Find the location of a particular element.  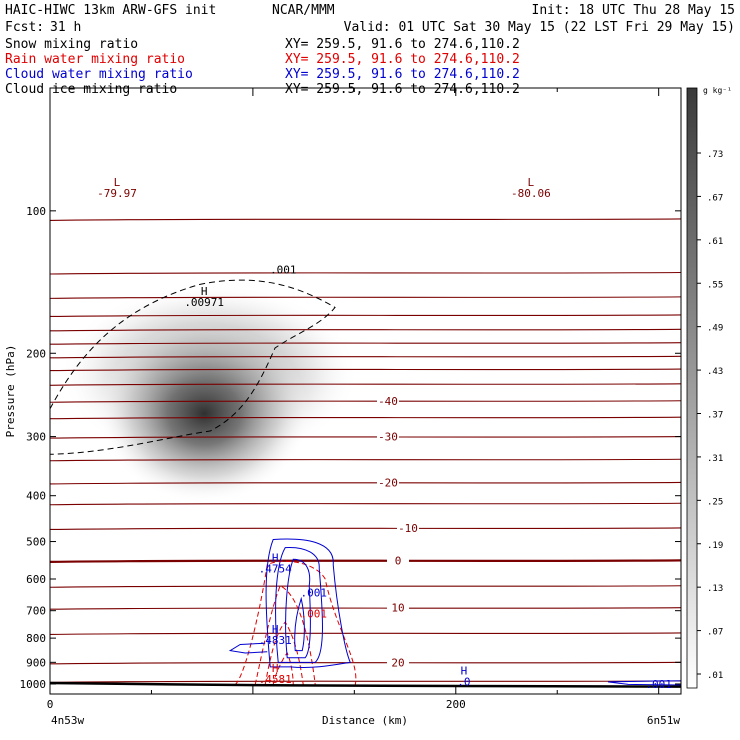

y-tick-label: 600 is located at coordinates (36, 579).